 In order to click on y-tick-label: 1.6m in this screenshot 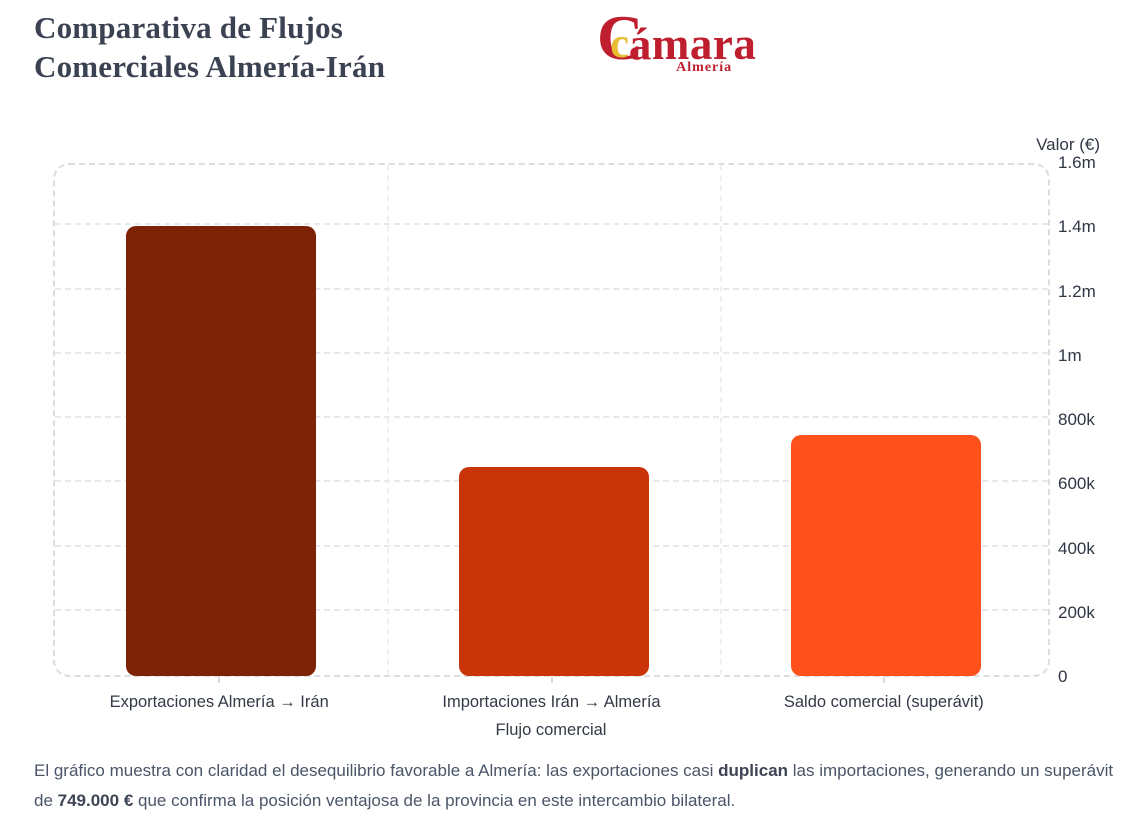, I will do `click(1077, 162)`.